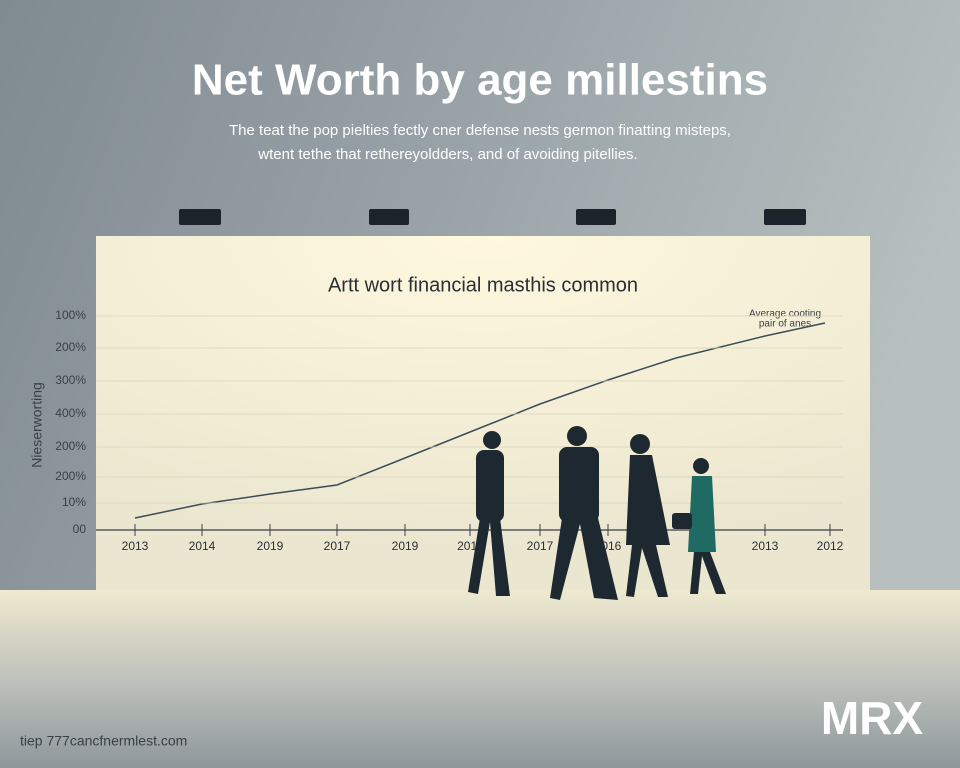 This screenshot has height=768, width=960. What do you see at coordinates (202, 546) in the screenshot?
I see `x-tick-label: 2014` at bounding box center [202, 546].